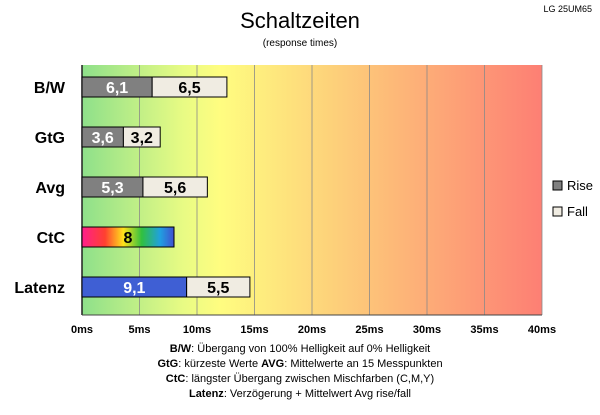  Describe the element at coordinates (197, 330) in the screenshot. I see `x-tick-label: 10ms` at that location.